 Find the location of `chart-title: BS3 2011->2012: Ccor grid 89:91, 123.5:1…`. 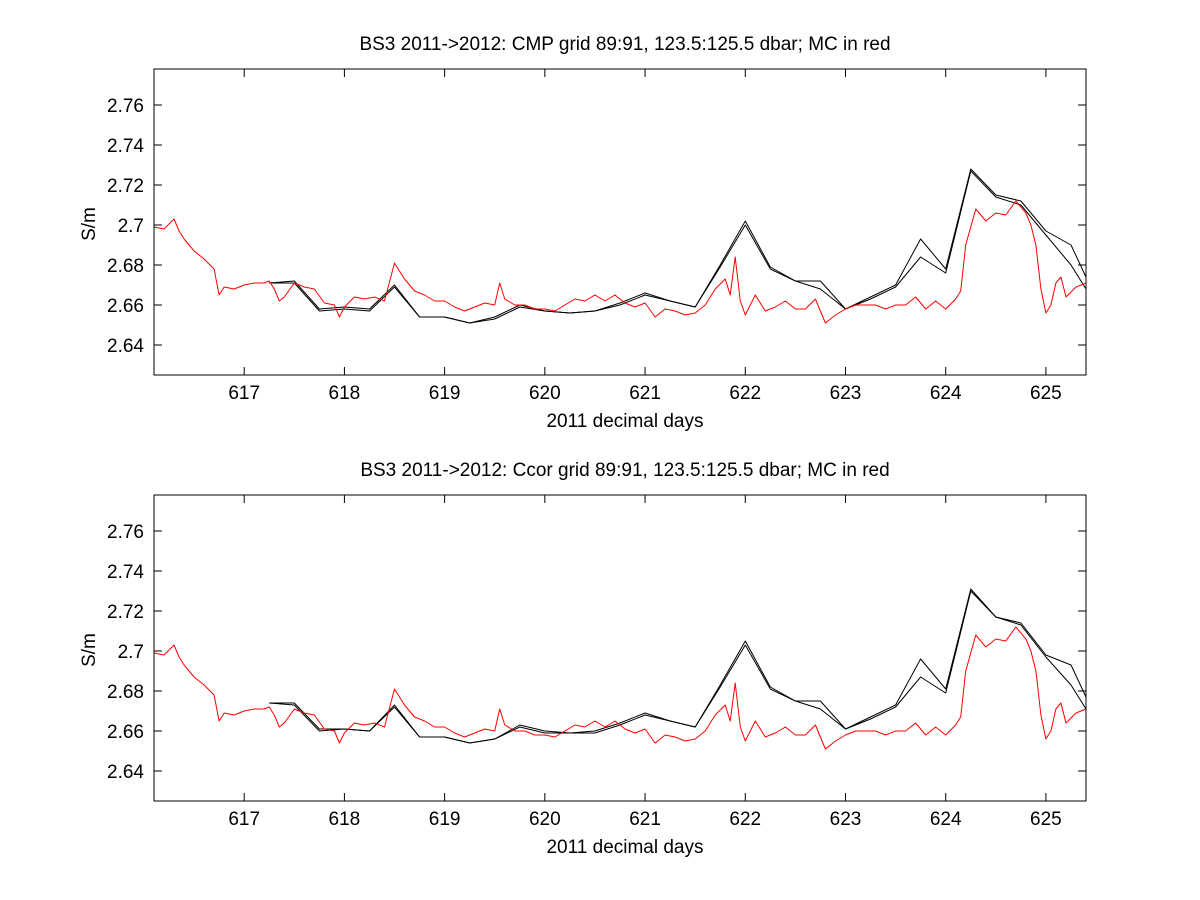

chart-title: BS3 2011->2012: Ccor grid 89:91, 123.5:1… is located at coordinates (624, 470).